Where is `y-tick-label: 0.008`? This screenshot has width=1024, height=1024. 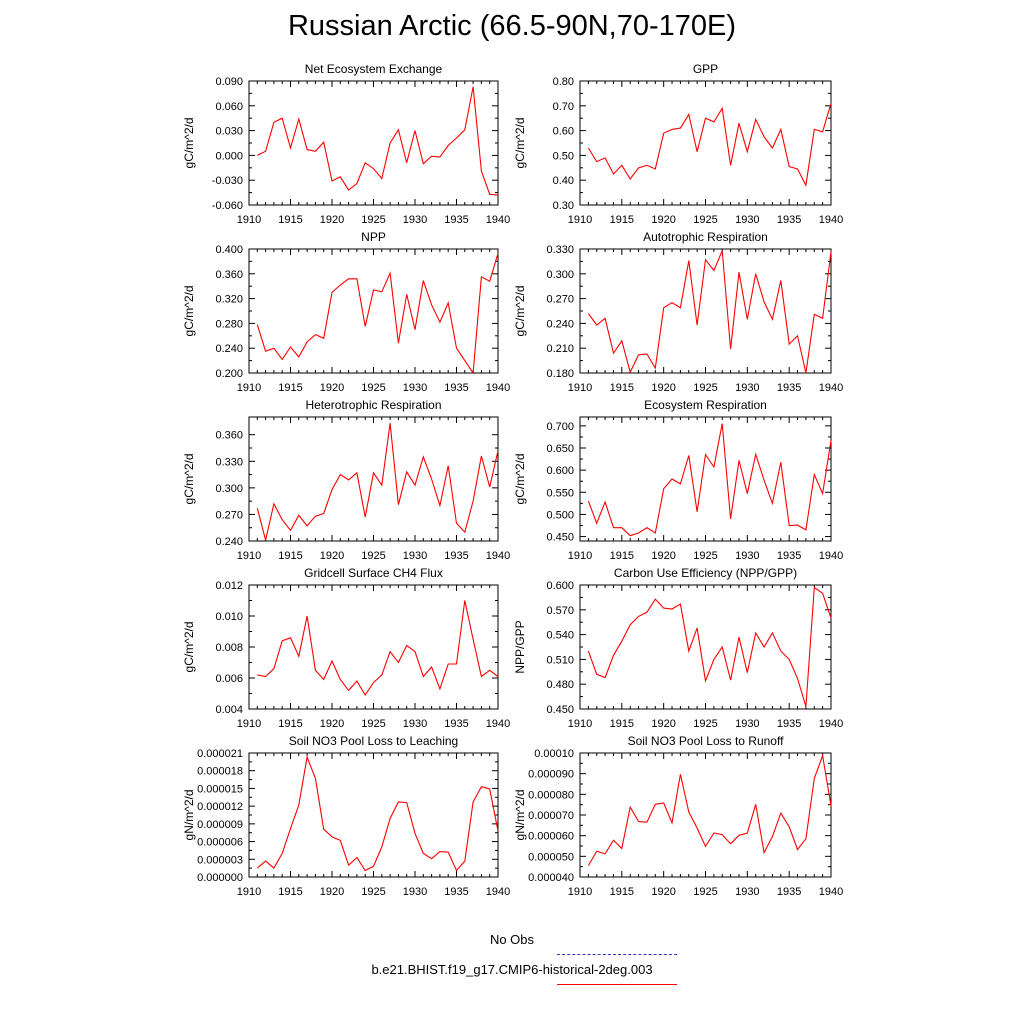
y-tick-label: 0.008 is located at coordinates (229, 648).